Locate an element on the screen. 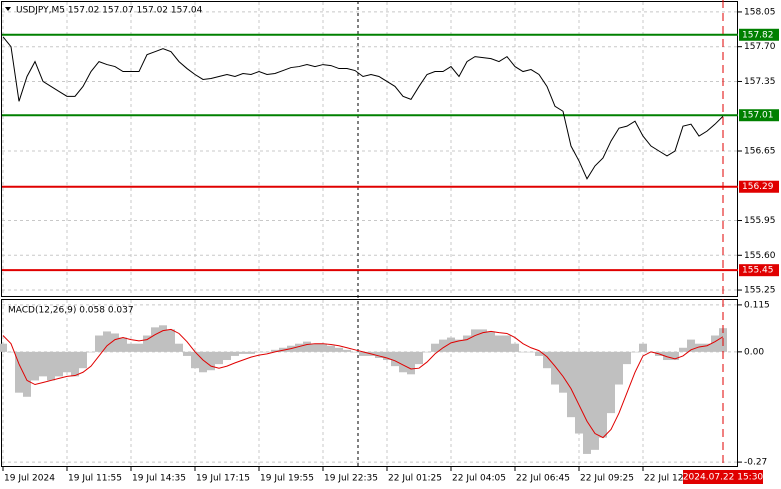 Image resolution: width=781 pixels, height=489 pixels. cursor-label: 2024.07.22 15:30 is located at coordinates (723, 478).